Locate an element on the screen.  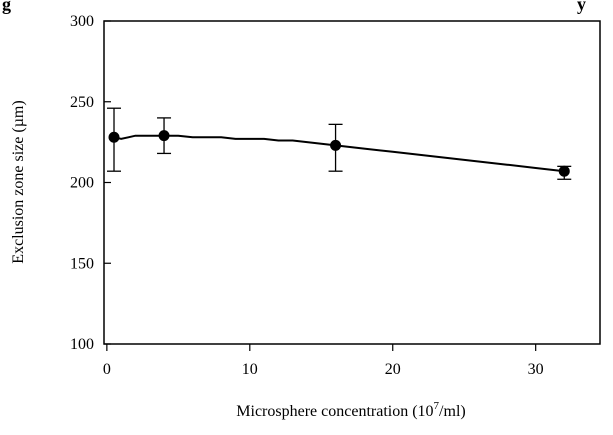
x-tick-label: 30 is located at coordinates (536, 369).